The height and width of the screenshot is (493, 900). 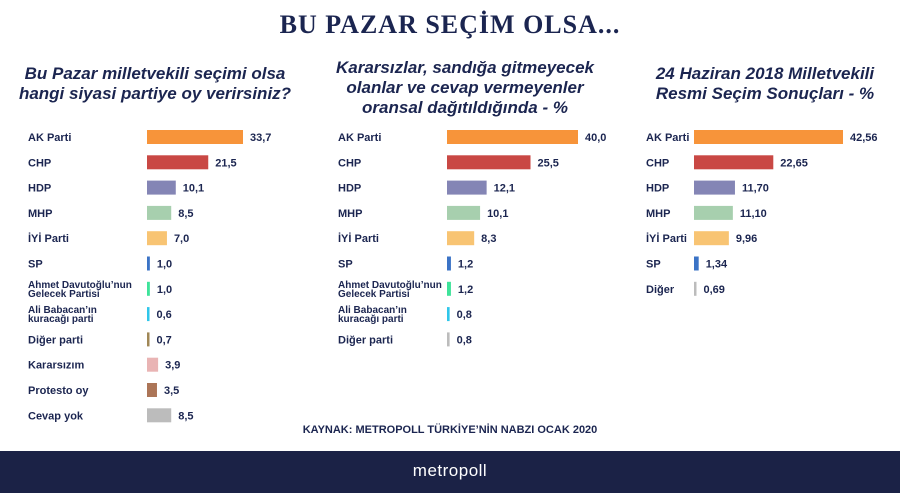 I want to click on value-label: 7,0, so click(x=181, y=239).